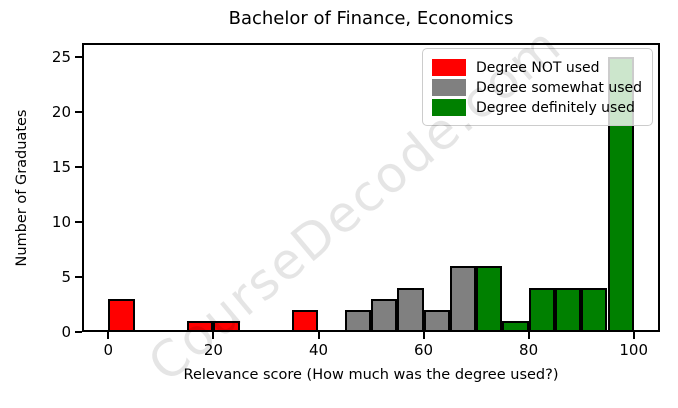  Describe the element at coordinates (108, 350) in the screenshot. I see `x-tick-label-0: 0` at that location.